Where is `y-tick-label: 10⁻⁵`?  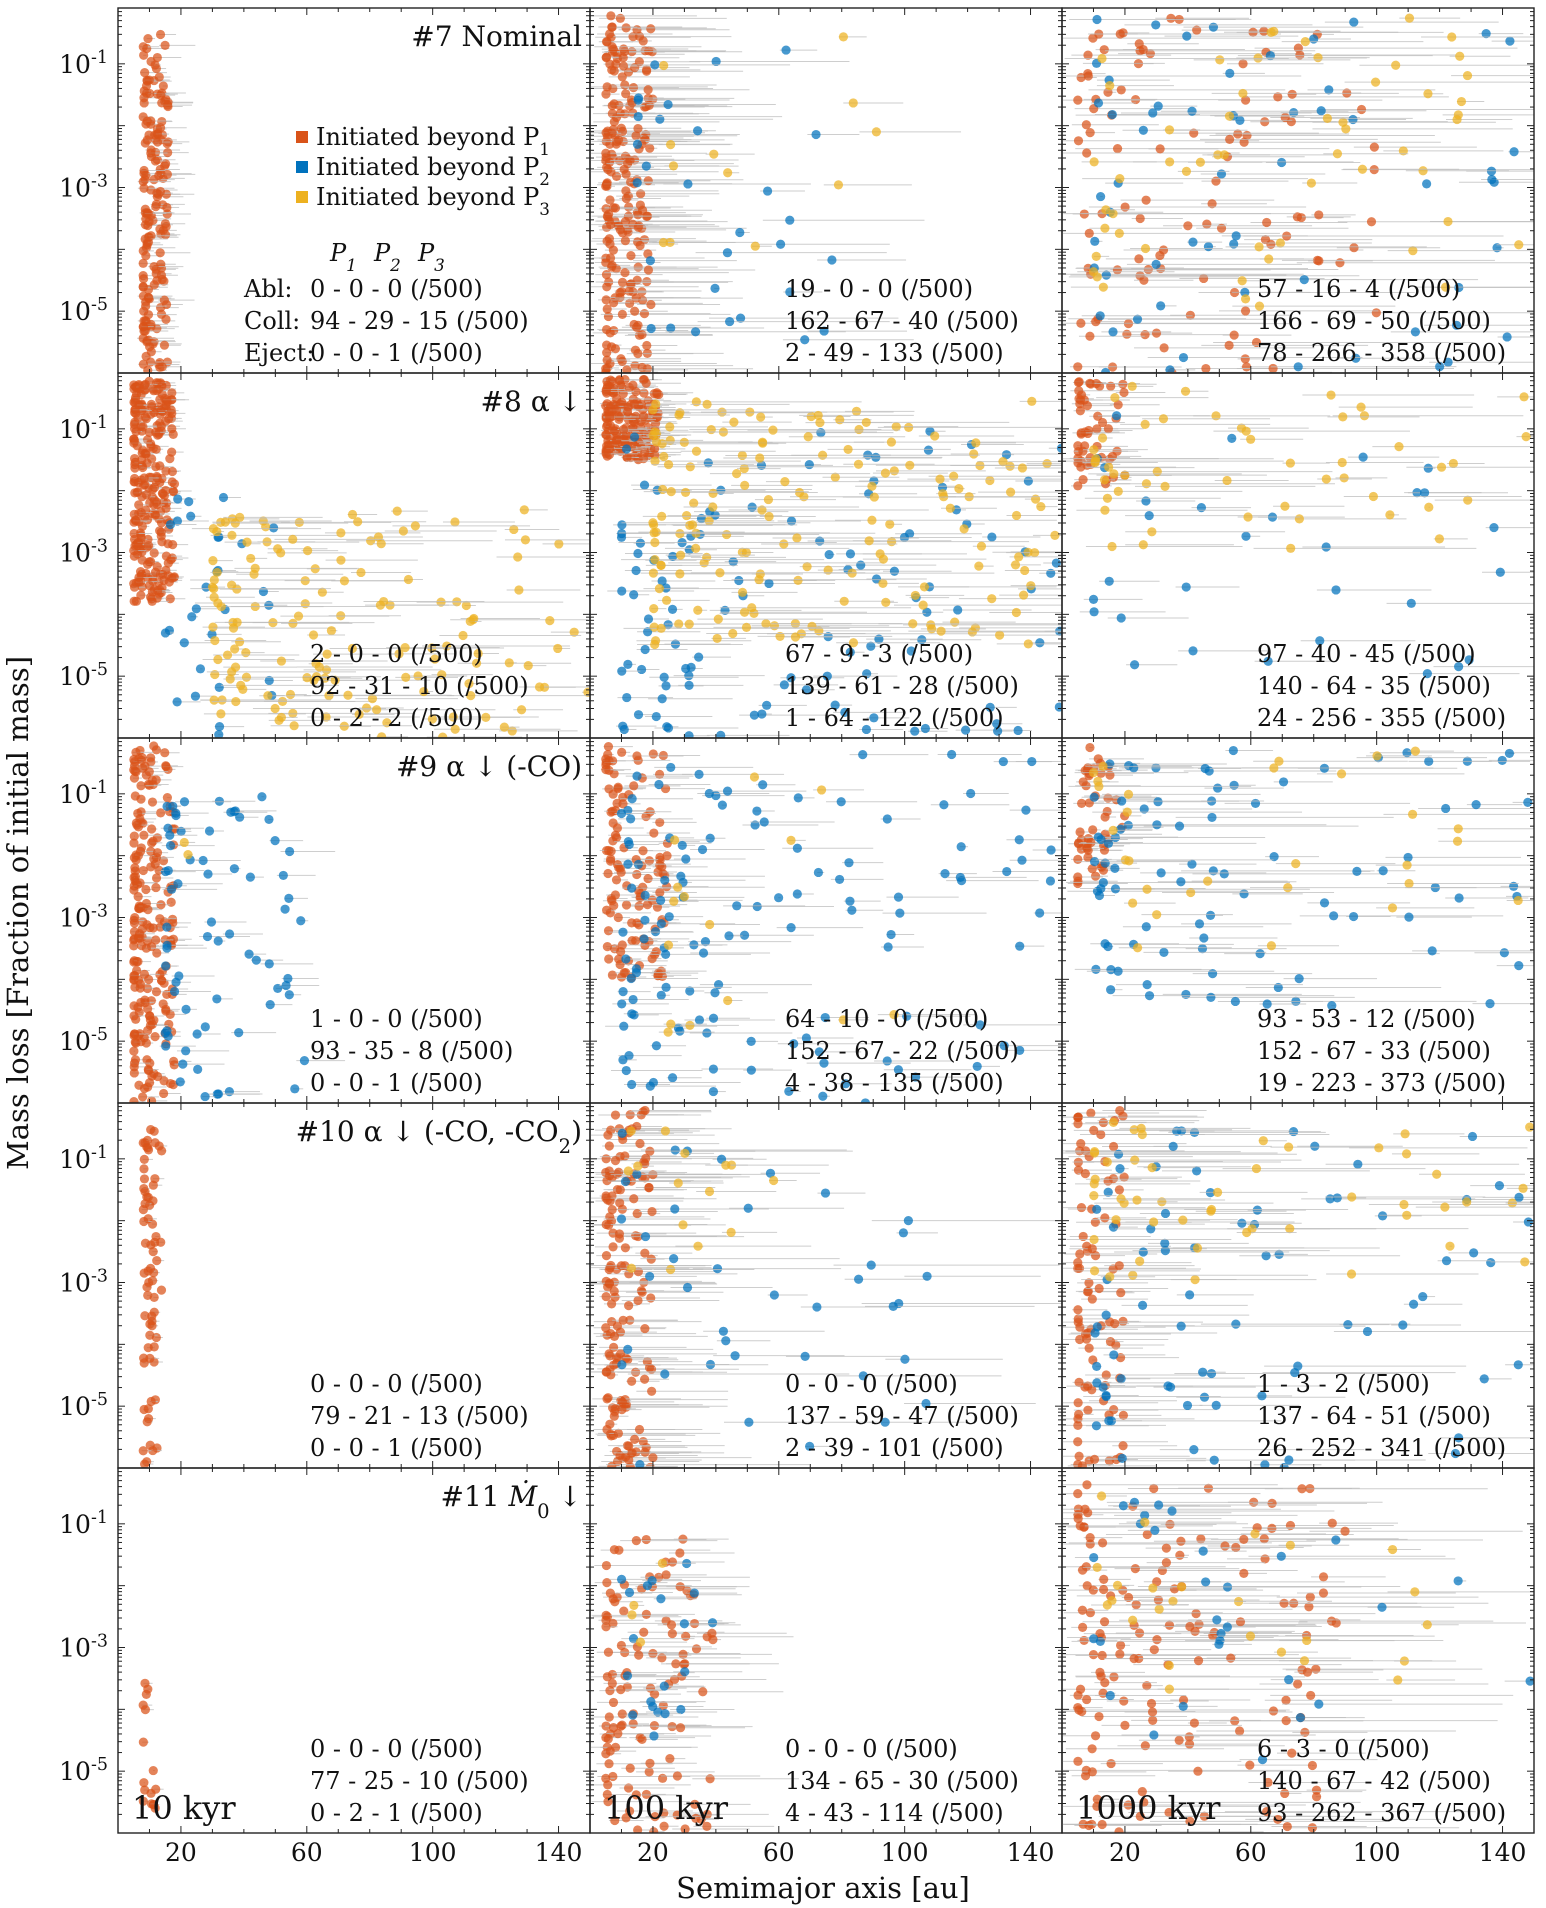 y-tick-label: 10⁻⁵ is located at coordinates (83, 310).